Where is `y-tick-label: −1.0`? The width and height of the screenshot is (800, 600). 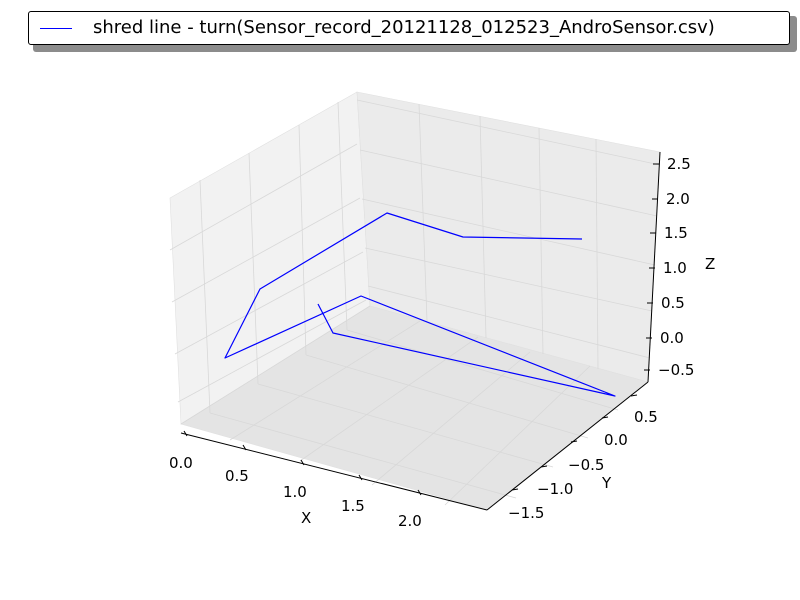
y-tick-label: −1.0 is located at coordinates (555, 489).